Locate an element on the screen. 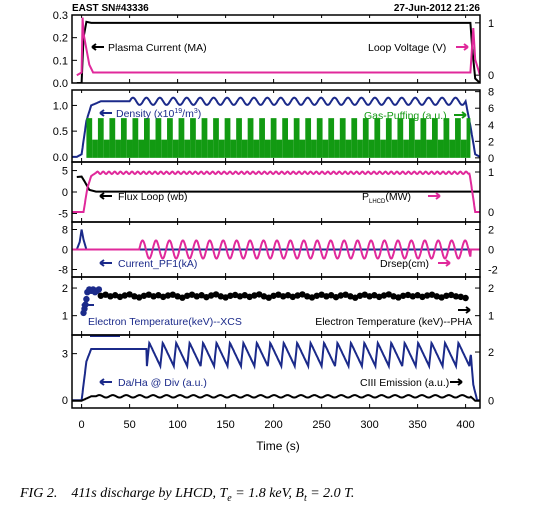  legend-gas-puffing: Gas-Puffing (a.u.) is located at coordinates (405, 116).